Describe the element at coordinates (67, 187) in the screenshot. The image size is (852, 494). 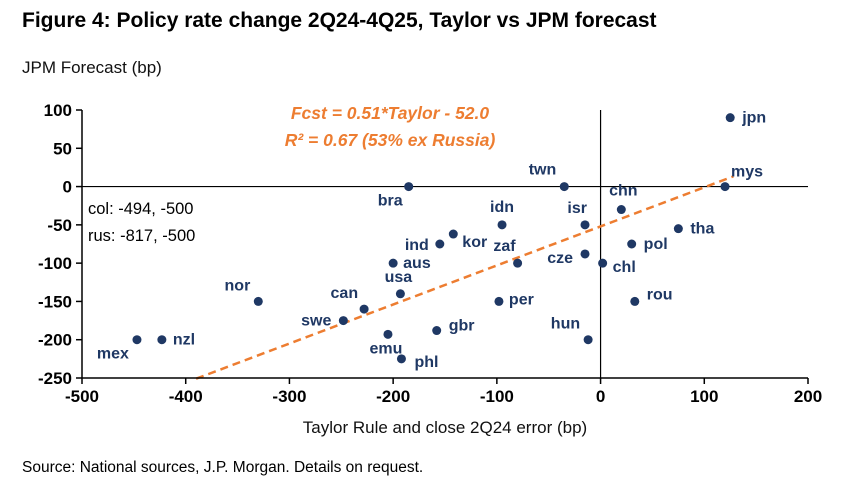
I see `y-tick-label: 0` at that location.